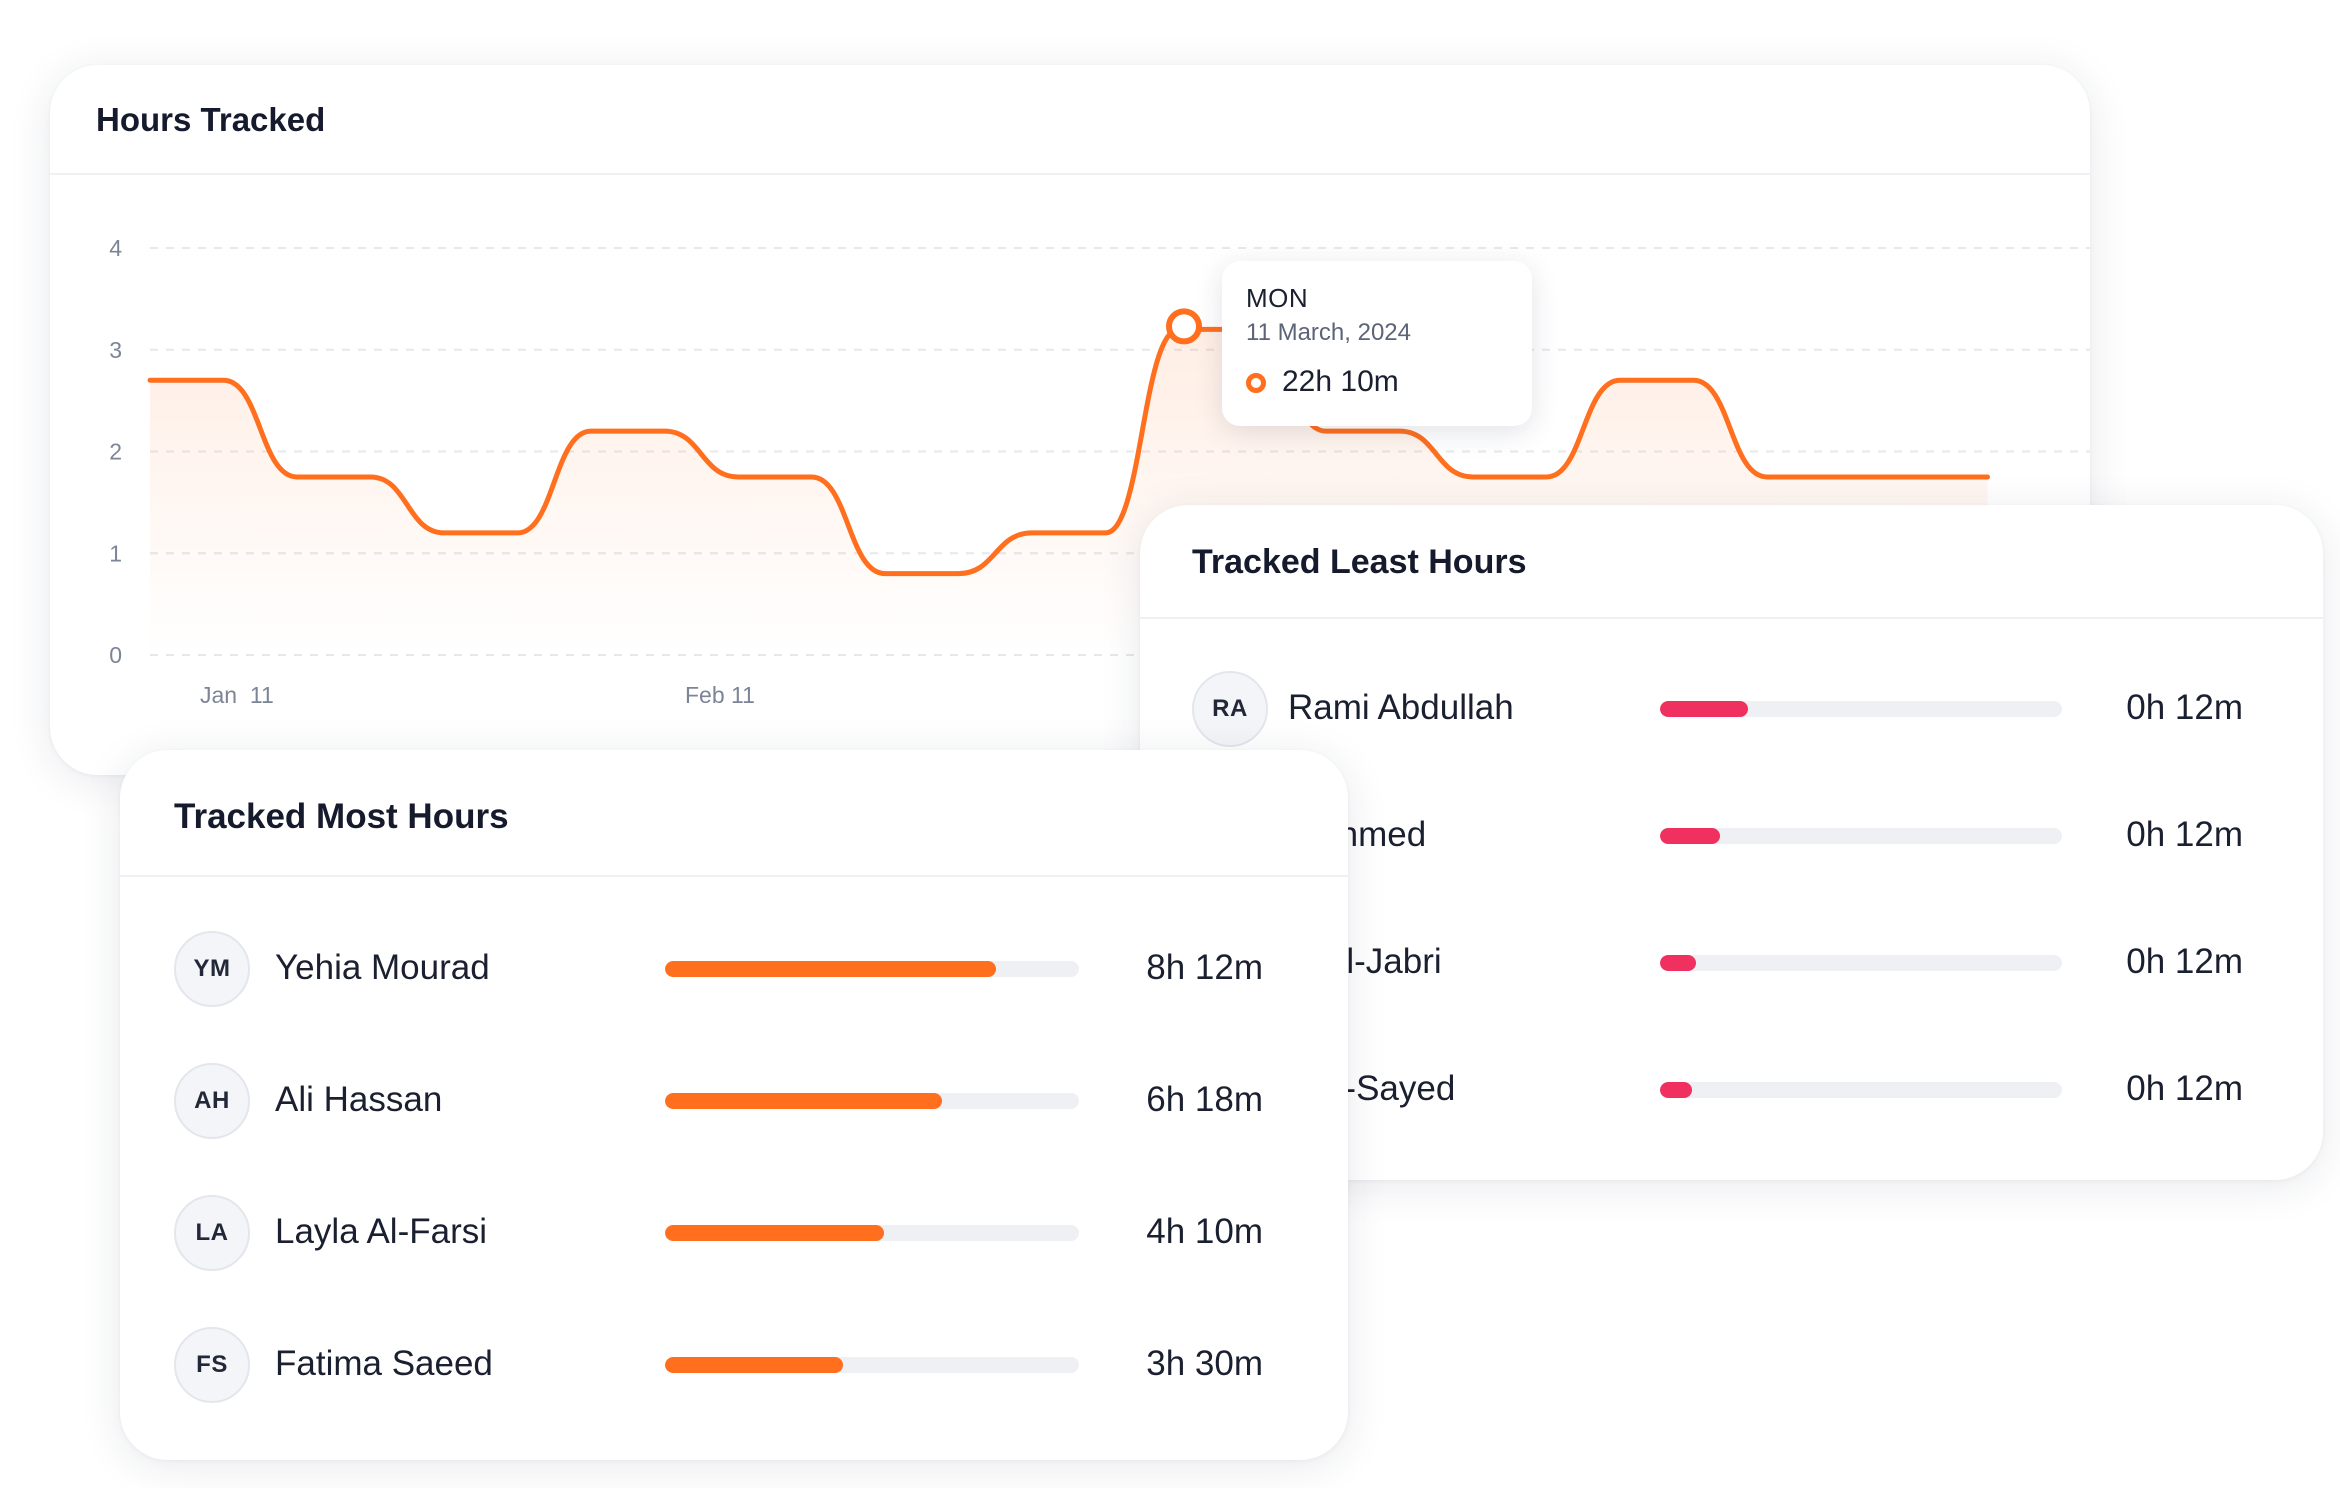  What do you see at coordinates (720, 695) in the screenshot?
I see `x-tick-label: Feb 11` at bounding box center [720, 695].